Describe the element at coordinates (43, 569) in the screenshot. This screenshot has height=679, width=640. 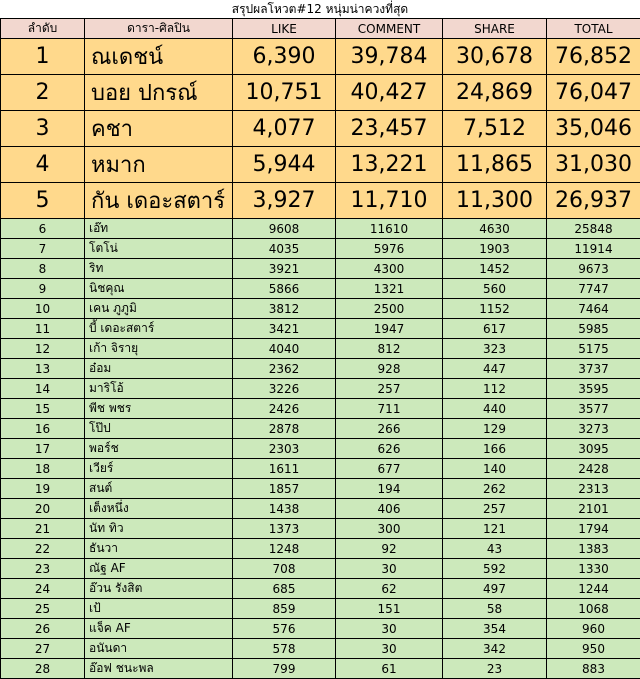
I see `rank-cell: 23` at that location.